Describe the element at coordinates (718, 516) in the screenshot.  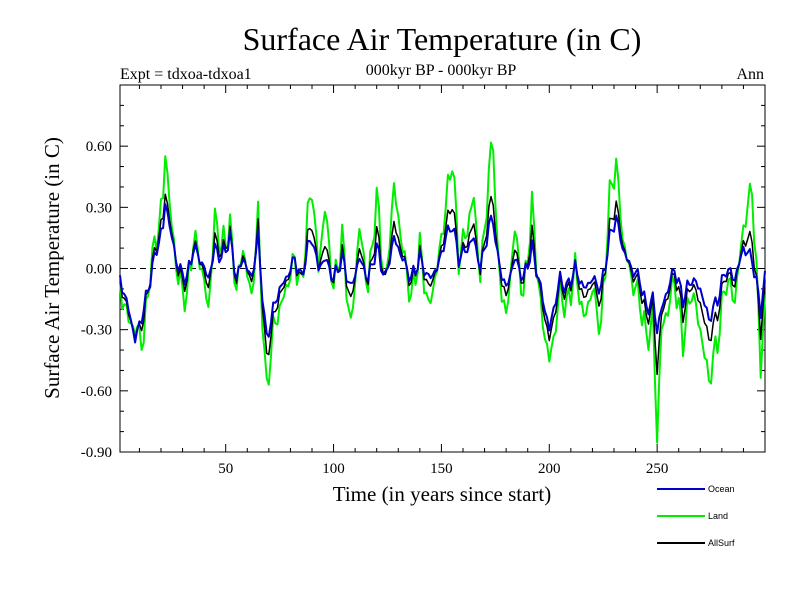
I see `legend-label-land: Land` at that location.